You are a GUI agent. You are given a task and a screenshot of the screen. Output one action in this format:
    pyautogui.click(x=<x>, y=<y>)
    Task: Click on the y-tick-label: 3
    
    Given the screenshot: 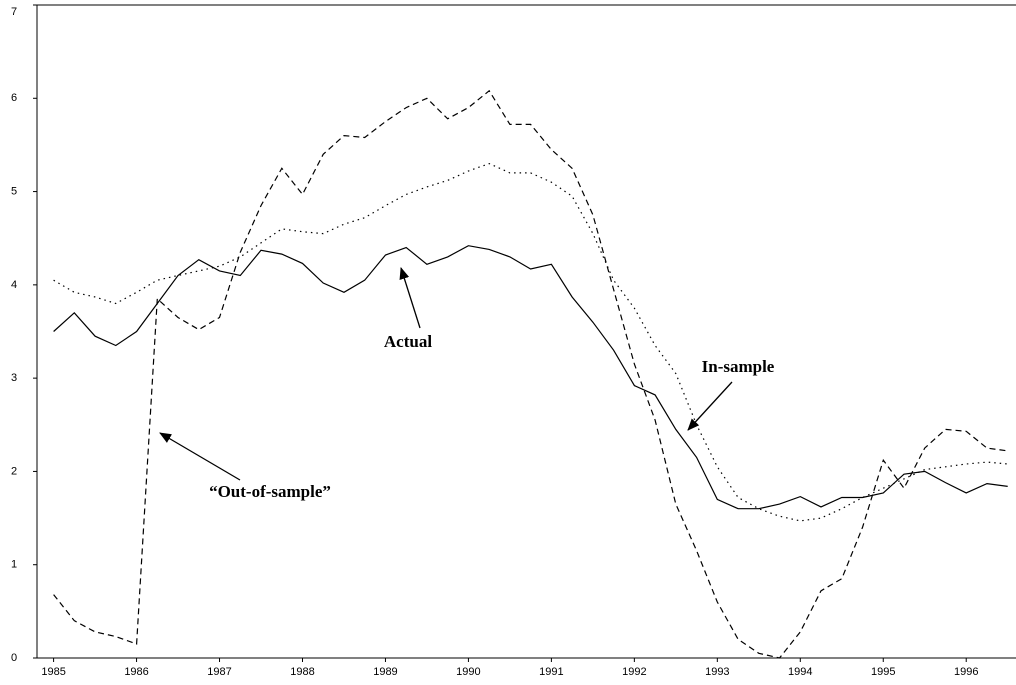 What is the action you would take?
    pyautogui.click(x=14, y=378)
    